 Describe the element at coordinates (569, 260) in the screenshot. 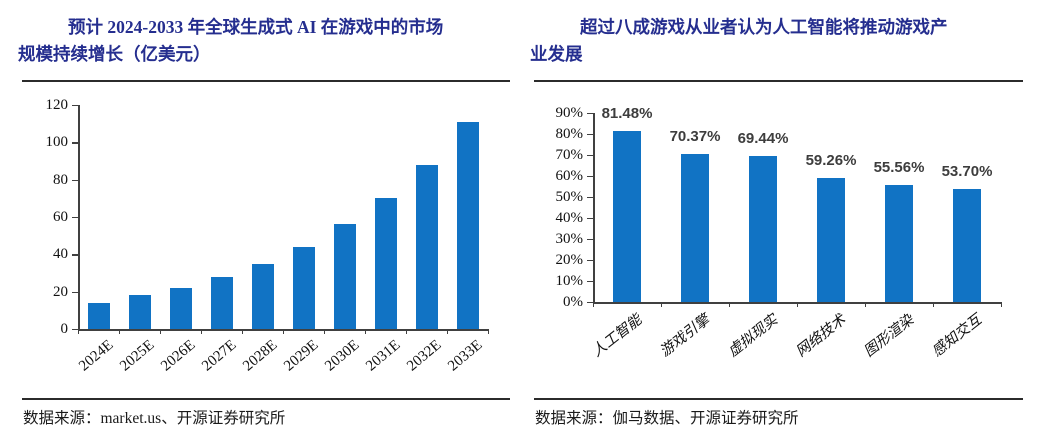

I see `y-tick-label: 20%` at that location.